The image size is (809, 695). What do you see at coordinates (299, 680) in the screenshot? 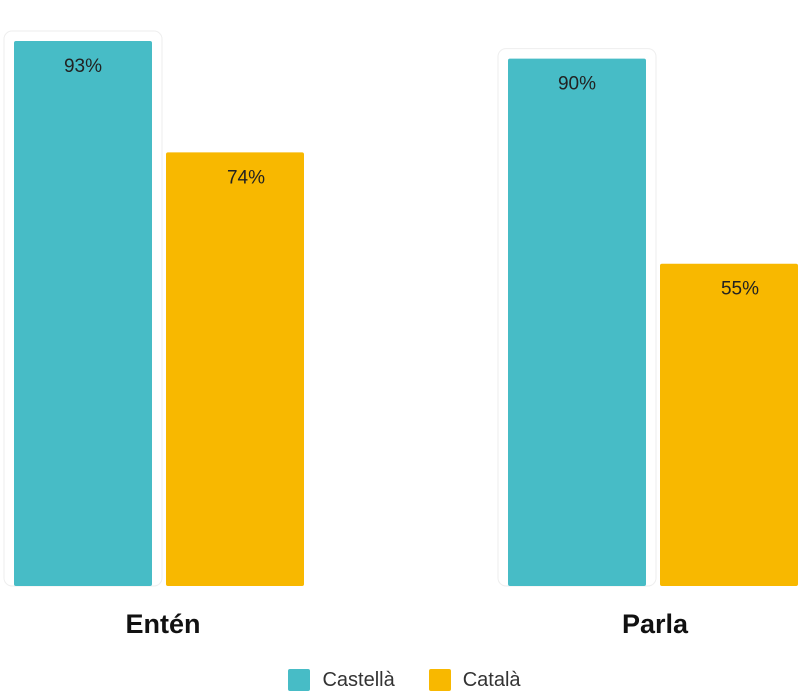
I see `legend-swatch-castella` at bounding box center [299, 680].